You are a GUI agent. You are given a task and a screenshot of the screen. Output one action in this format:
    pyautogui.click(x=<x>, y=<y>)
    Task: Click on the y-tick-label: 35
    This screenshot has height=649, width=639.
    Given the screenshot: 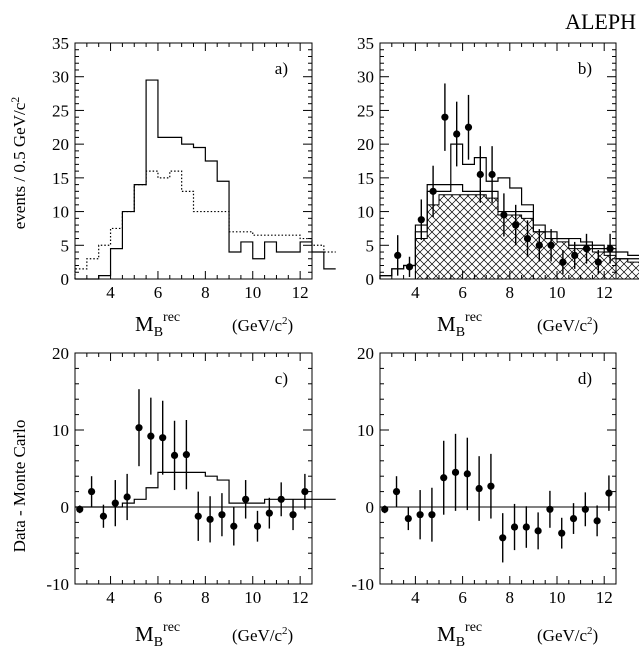 What is the action you would take?
    pyautogui.click(x=365, y=43)
    